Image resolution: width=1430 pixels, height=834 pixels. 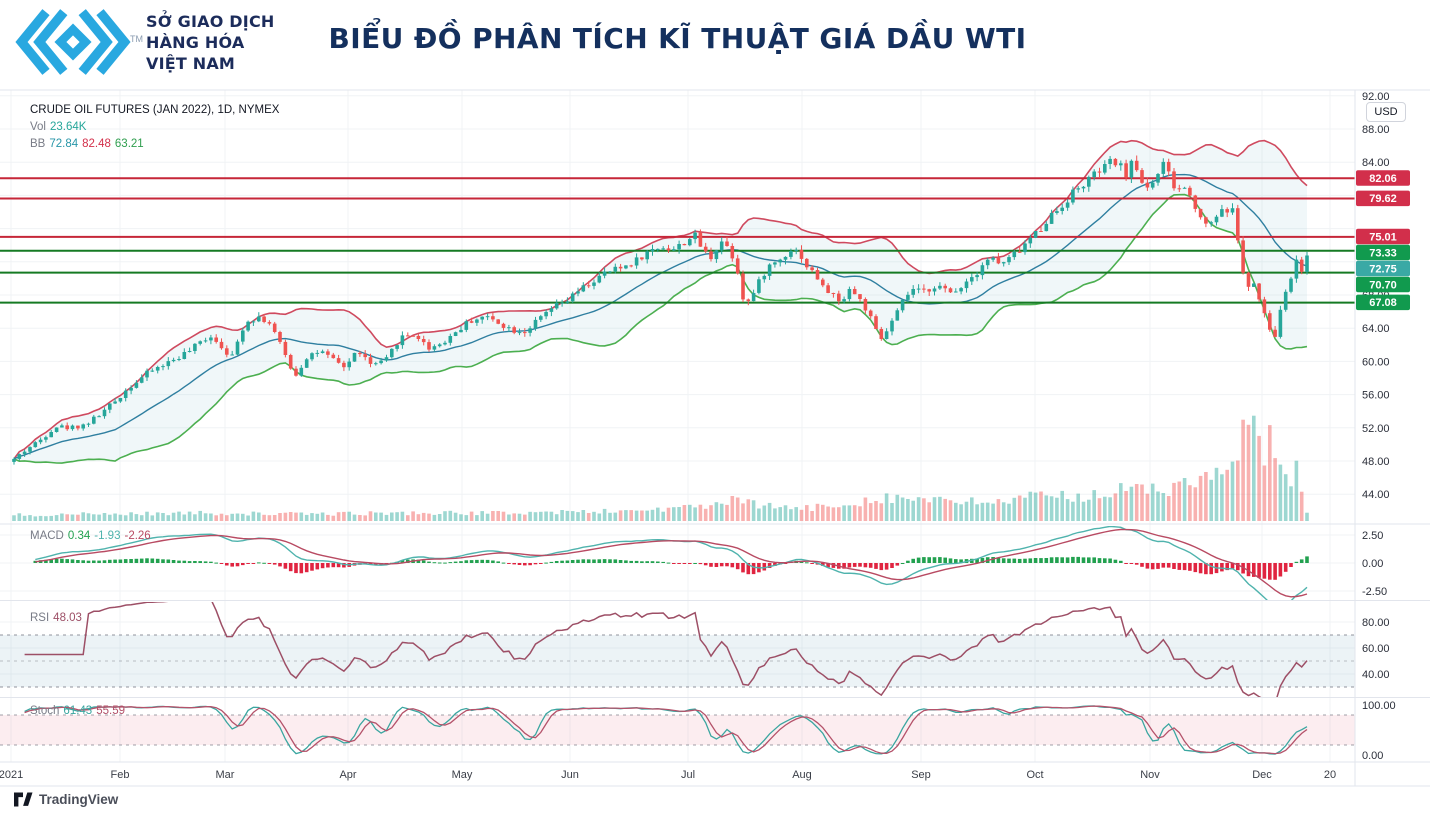 What do you see at coordinates (1386, 112) in the screenshot?
I see `currency-button: USD` at bounding box center [1386, 112].